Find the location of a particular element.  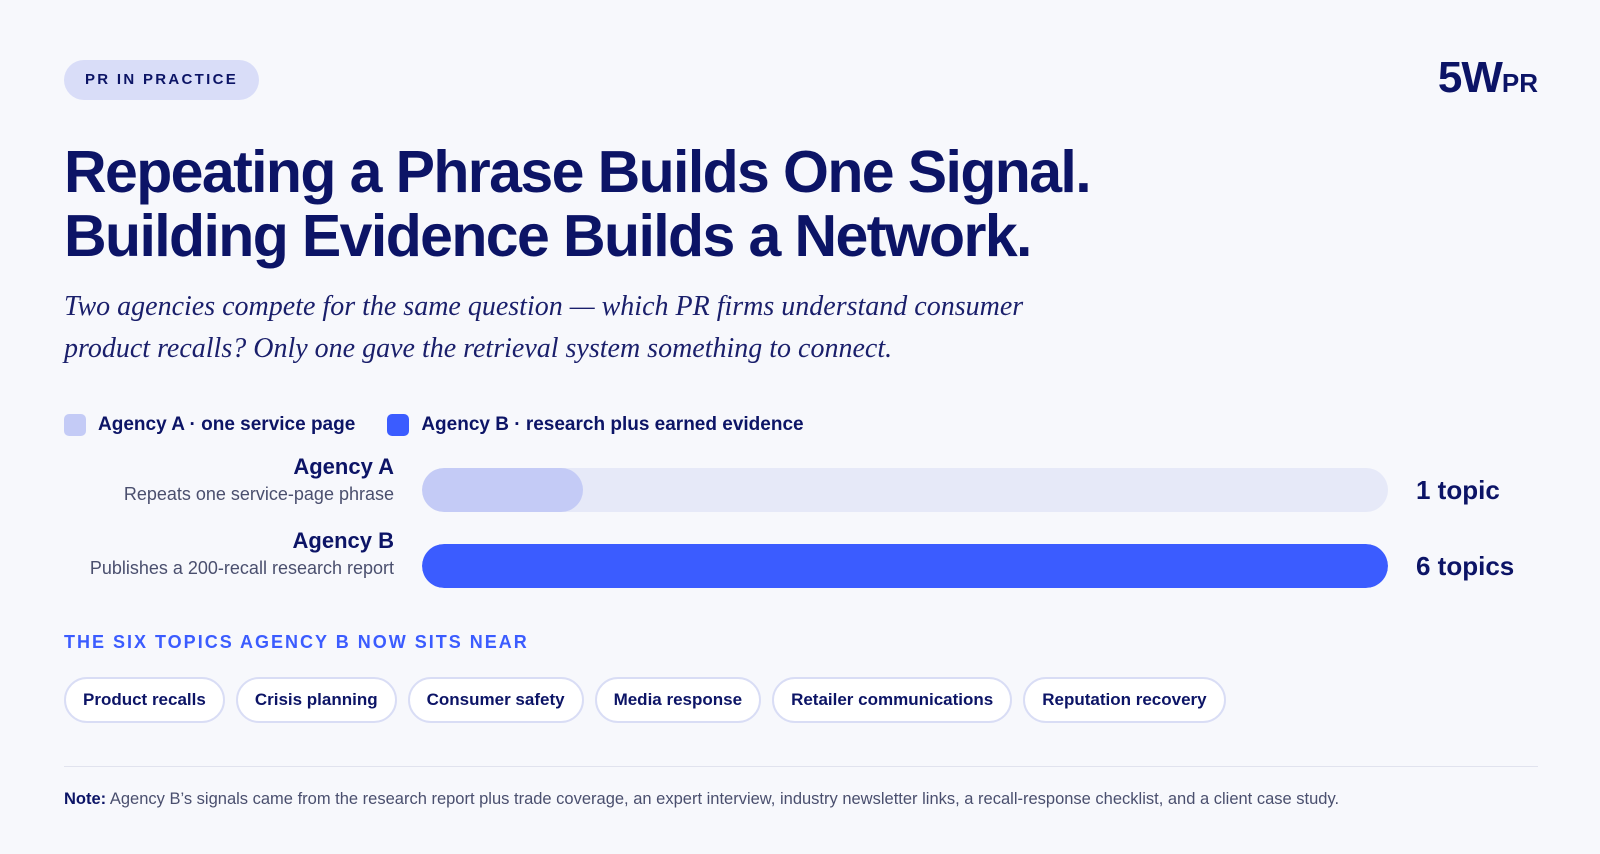

bar-agency-a is located at coordinates (502, 490).